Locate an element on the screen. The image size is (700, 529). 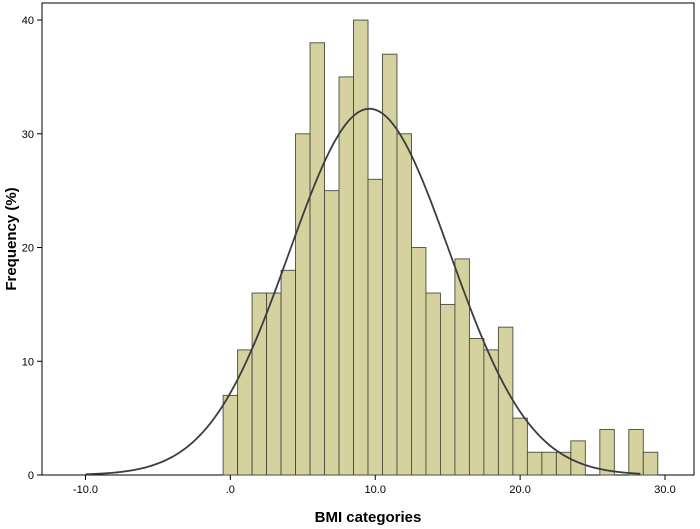
x-axis-title: BMI categories is located at coordinates (368, 517).